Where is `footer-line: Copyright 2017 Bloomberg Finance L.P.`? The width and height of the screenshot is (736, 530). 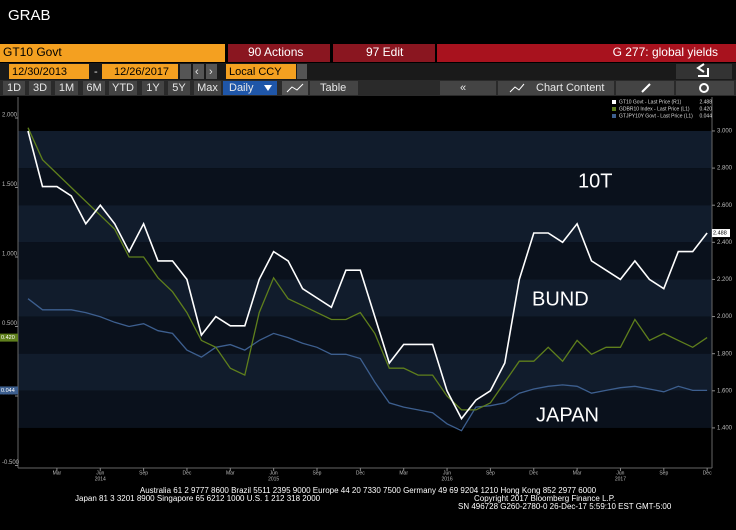 footer-line: Copyright 2017 Bloomberg Finance L.P. is located at coordinates (544, 498).